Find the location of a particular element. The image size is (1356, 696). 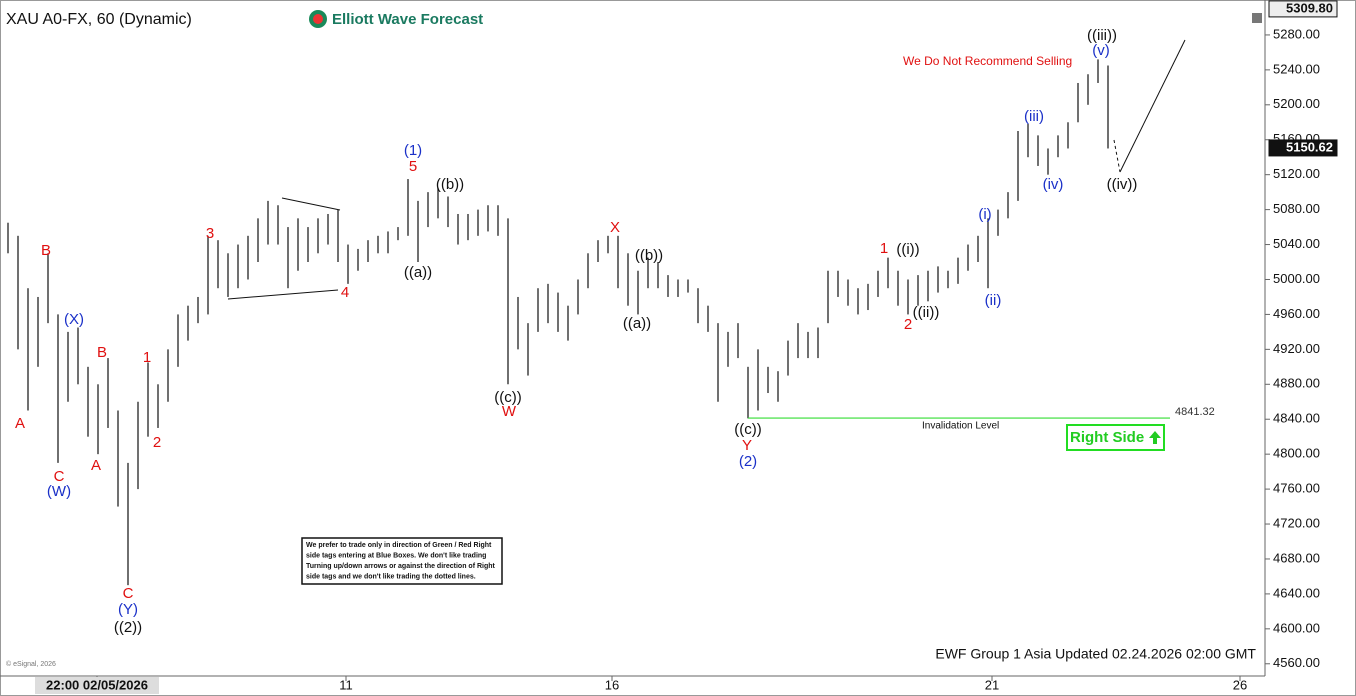

wave-label: (ii) is located at coordinates (993, 300).